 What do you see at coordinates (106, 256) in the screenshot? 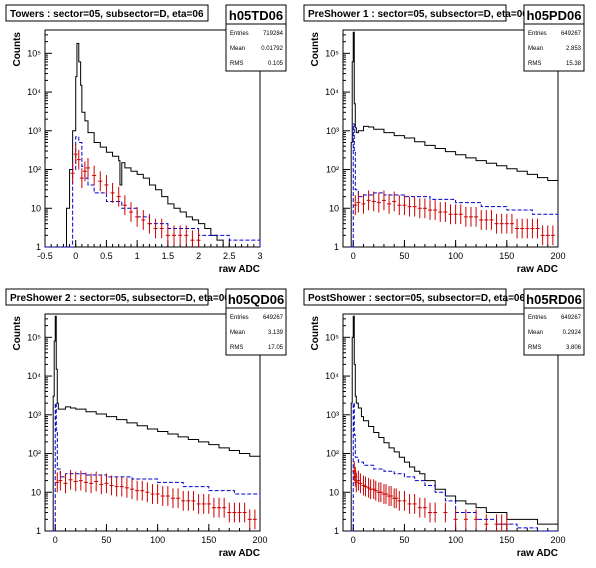
I see `x-tick-label: 0.5` at bounding box center [106, 256].